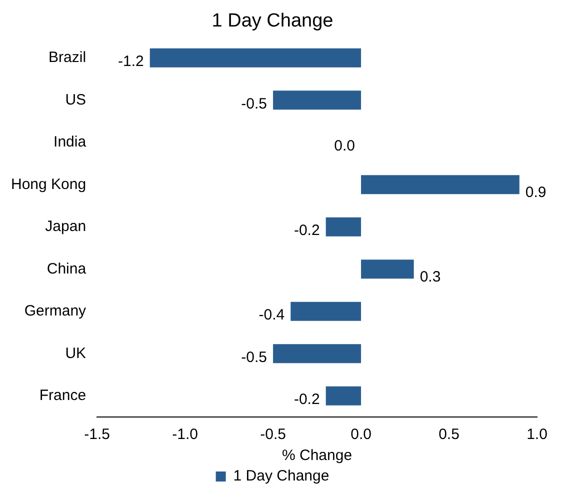 The height and width of the screenshot is (494, 565). Describe the element at coordinates (62, 395) in the screenshot. I see `y-tick-label: France` at that location.